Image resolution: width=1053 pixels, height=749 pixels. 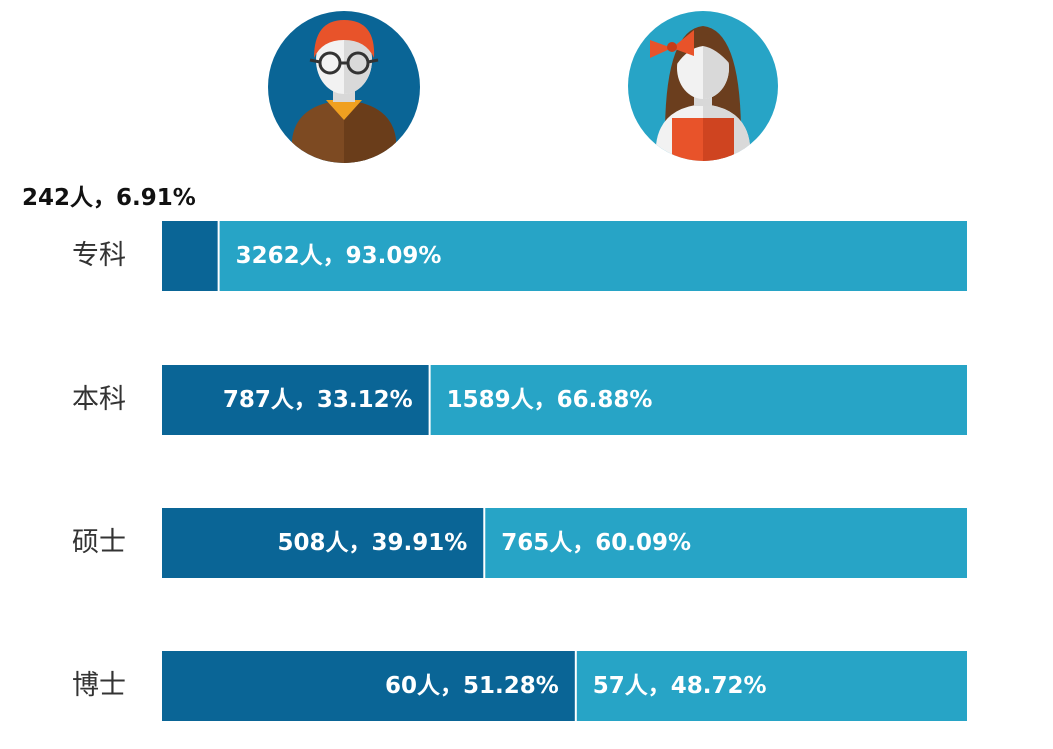 I want to click on male-value-label: 242人，6.91%, so click(x=109, y=198).